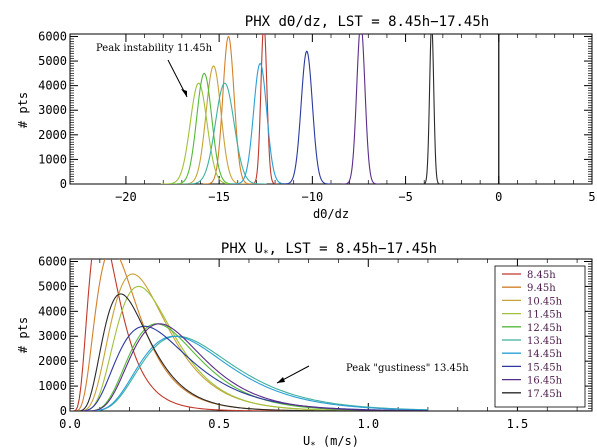  Describe the element at coordinates (545, 394) in the screenshot. I see `legend-label: 17.45h` at that location.